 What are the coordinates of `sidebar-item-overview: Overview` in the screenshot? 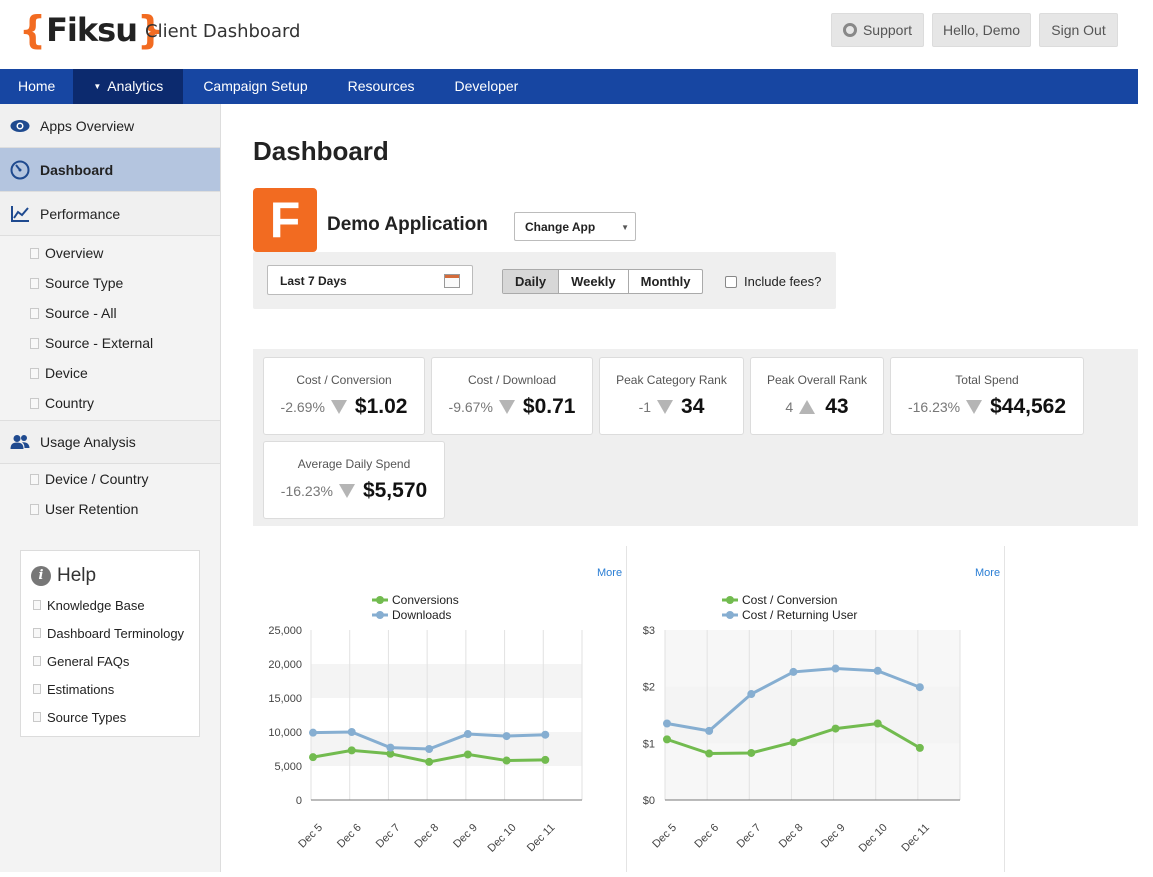 It's located at (110, 253).